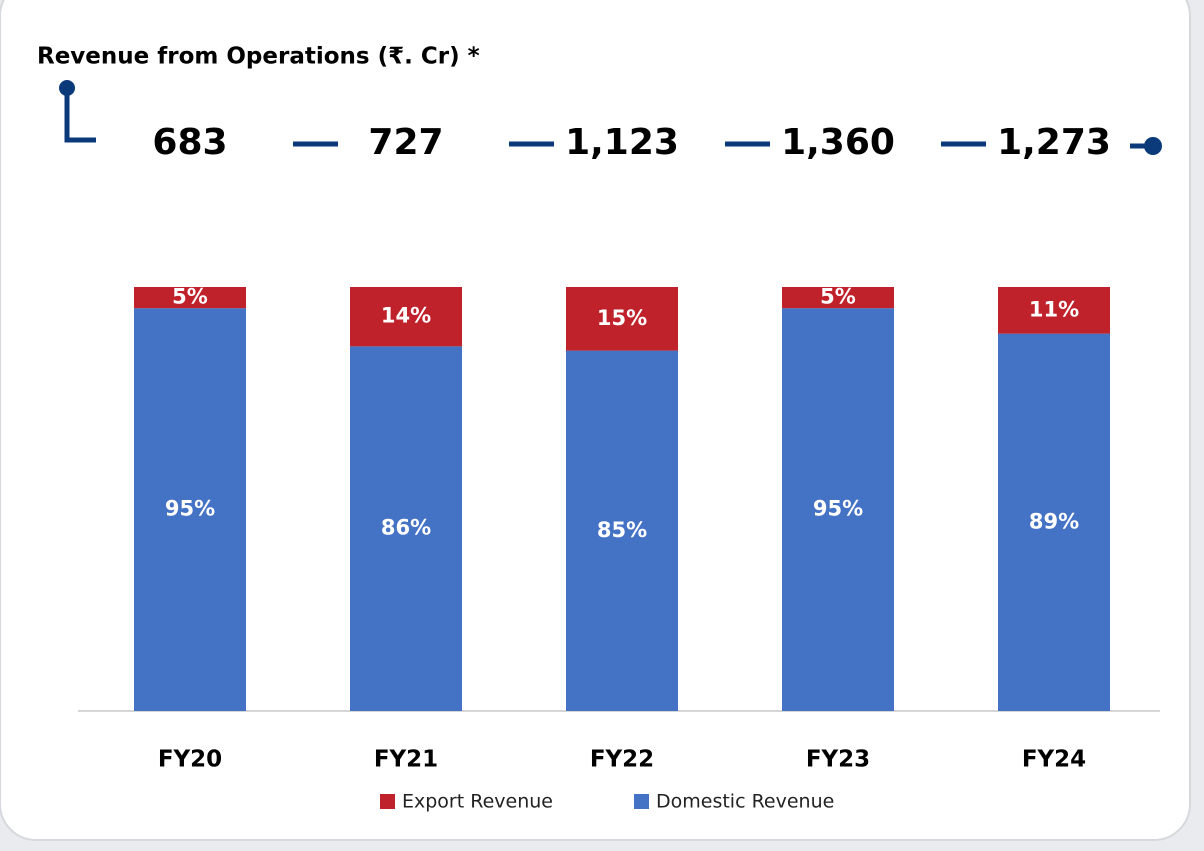 The width and height of the screenshot is (1204, 851). What do you see at coordinates (622, 142) in the screenshot?
I see `total-label: 1,123` at bounding box center [622, 142].